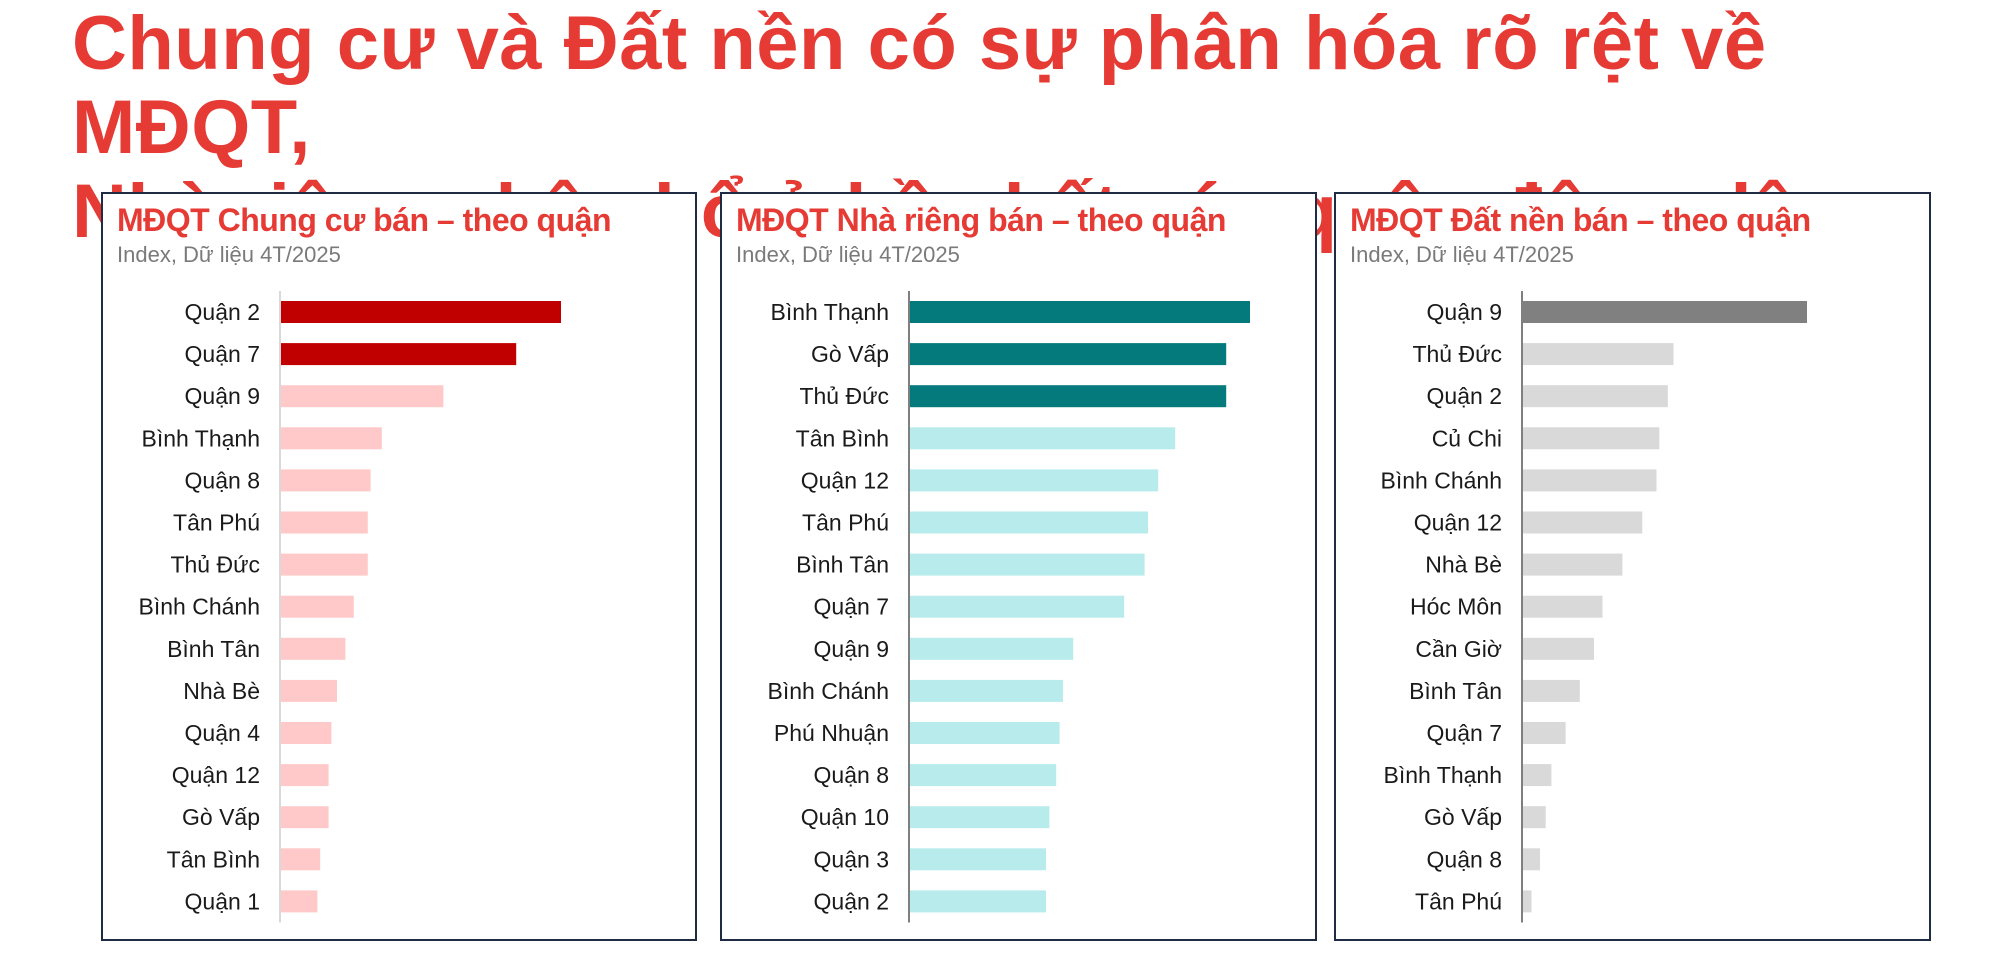 This screenshot has height=957, width=2000. What do you see at coordinates (1580, 220) in the screenshot?
I see `chart-title: MĐQT Đất nền bán – theo quận` at bounding box center [1580, 220].